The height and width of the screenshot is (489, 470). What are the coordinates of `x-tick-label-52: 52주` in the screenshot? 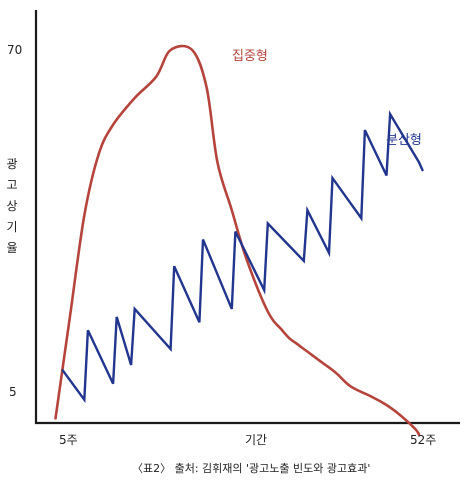 It's located at (423, 440).